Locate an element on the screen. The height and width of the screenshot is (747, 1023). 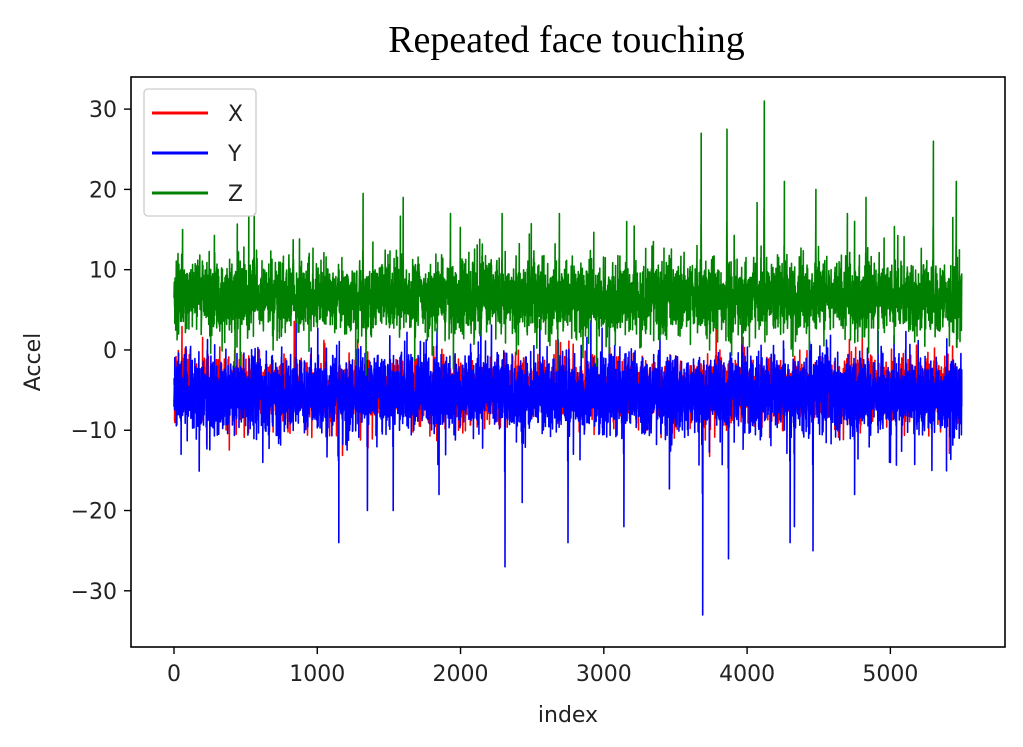
legend-label-z: Z is located at coordinates (235, 194).